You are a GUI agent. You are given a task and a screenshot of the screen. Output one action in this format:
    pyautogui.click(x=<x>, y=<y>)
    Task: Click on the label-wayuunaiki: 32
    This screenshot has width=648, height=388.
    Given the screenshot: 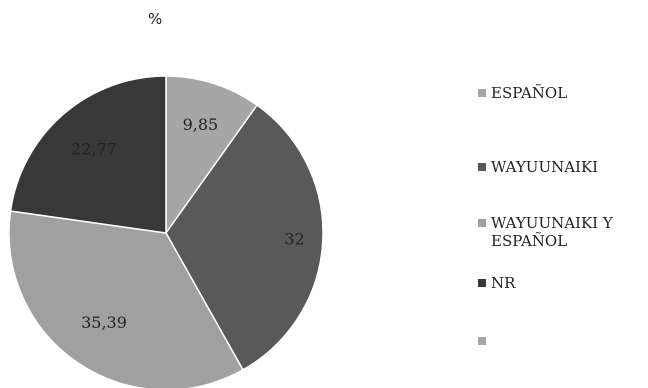 What is the action you would take?
    pyautogui.click(x=294, y=238)
    